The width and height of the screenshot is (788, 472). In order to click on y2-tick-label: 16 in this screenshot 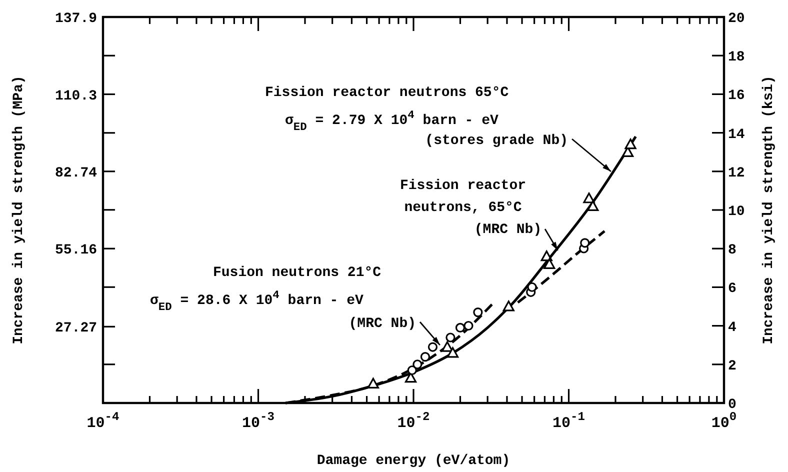, I will do `click(736, 96)`.